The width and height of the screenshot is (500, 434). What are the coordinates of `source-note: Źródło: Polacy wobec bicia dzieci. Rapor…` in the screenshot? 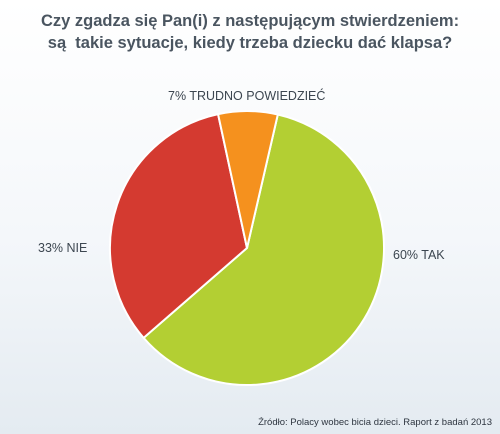 It's located at (375, 422).